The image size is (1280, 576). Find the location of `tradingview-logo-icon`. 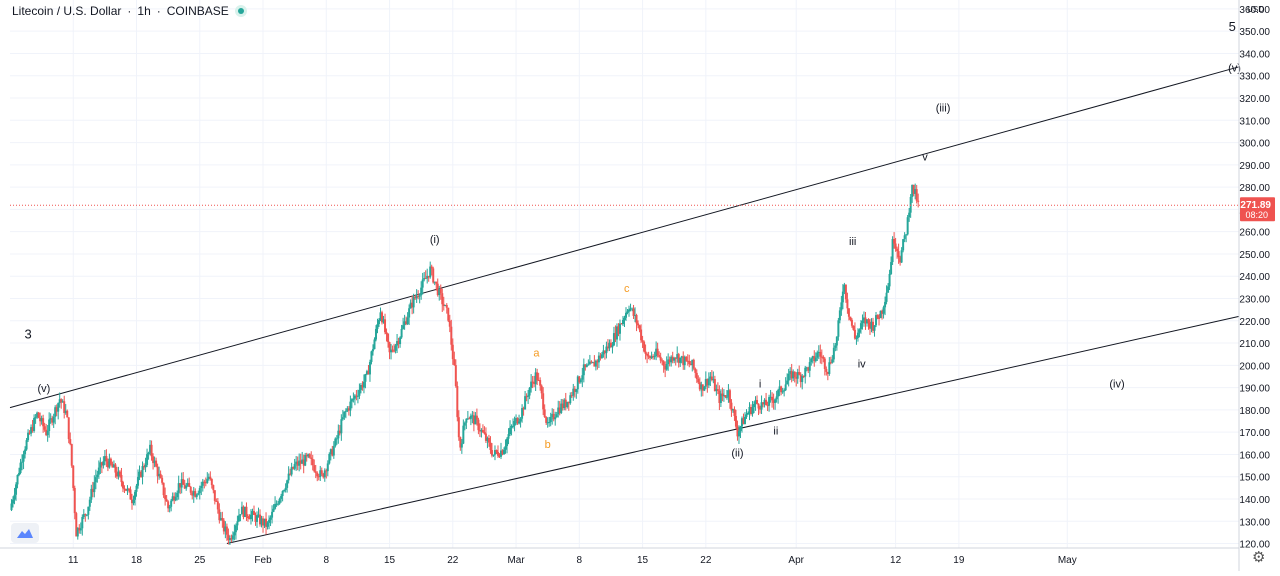

tradingview-logo-icon is located at coordinates (25, 533).